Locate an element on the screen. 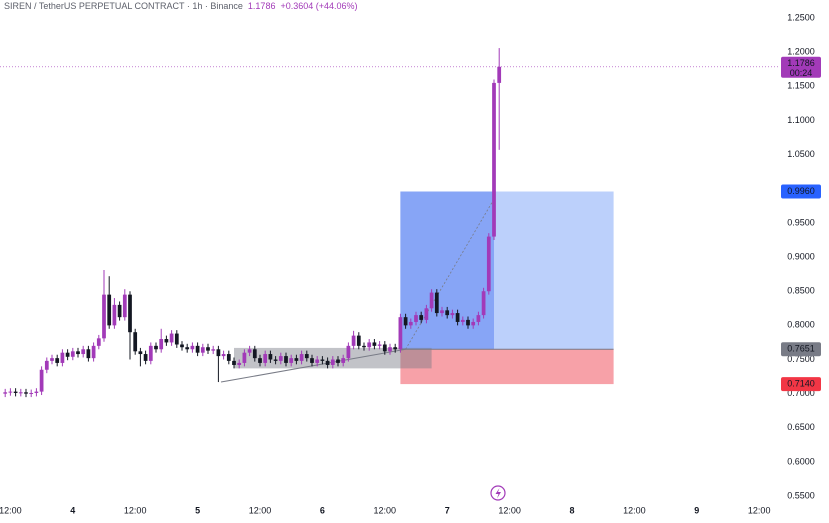 The width and height of the screenshot is (829, 523). stop-label: 0.7140 is located at coordinates (801, 384).